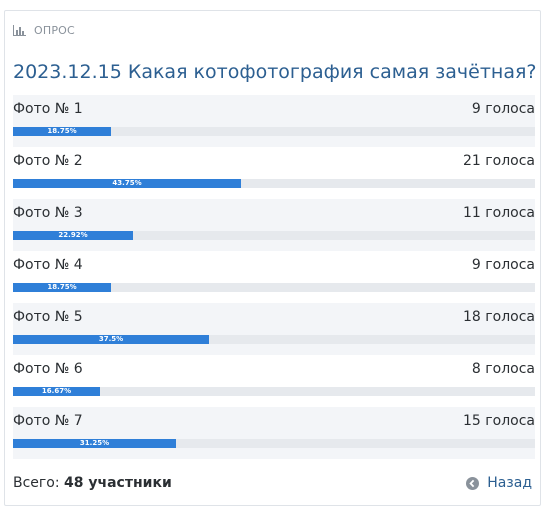 The width and height of the screenshot is (553, 515). I want to click on progress-percent: 16.67%, so click(56, 391).